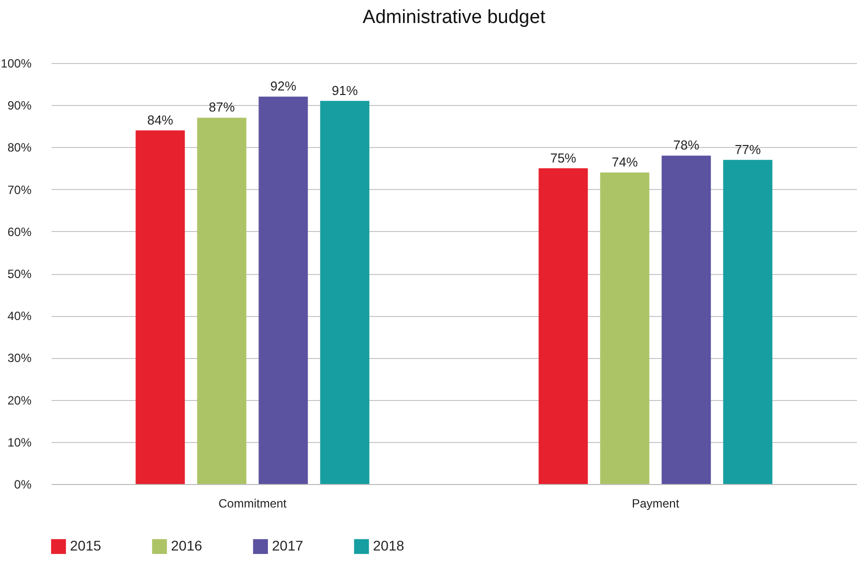 This screenshot has width=858, height=572. I want to click on y-tick-label: 10%, so click(19, 442).